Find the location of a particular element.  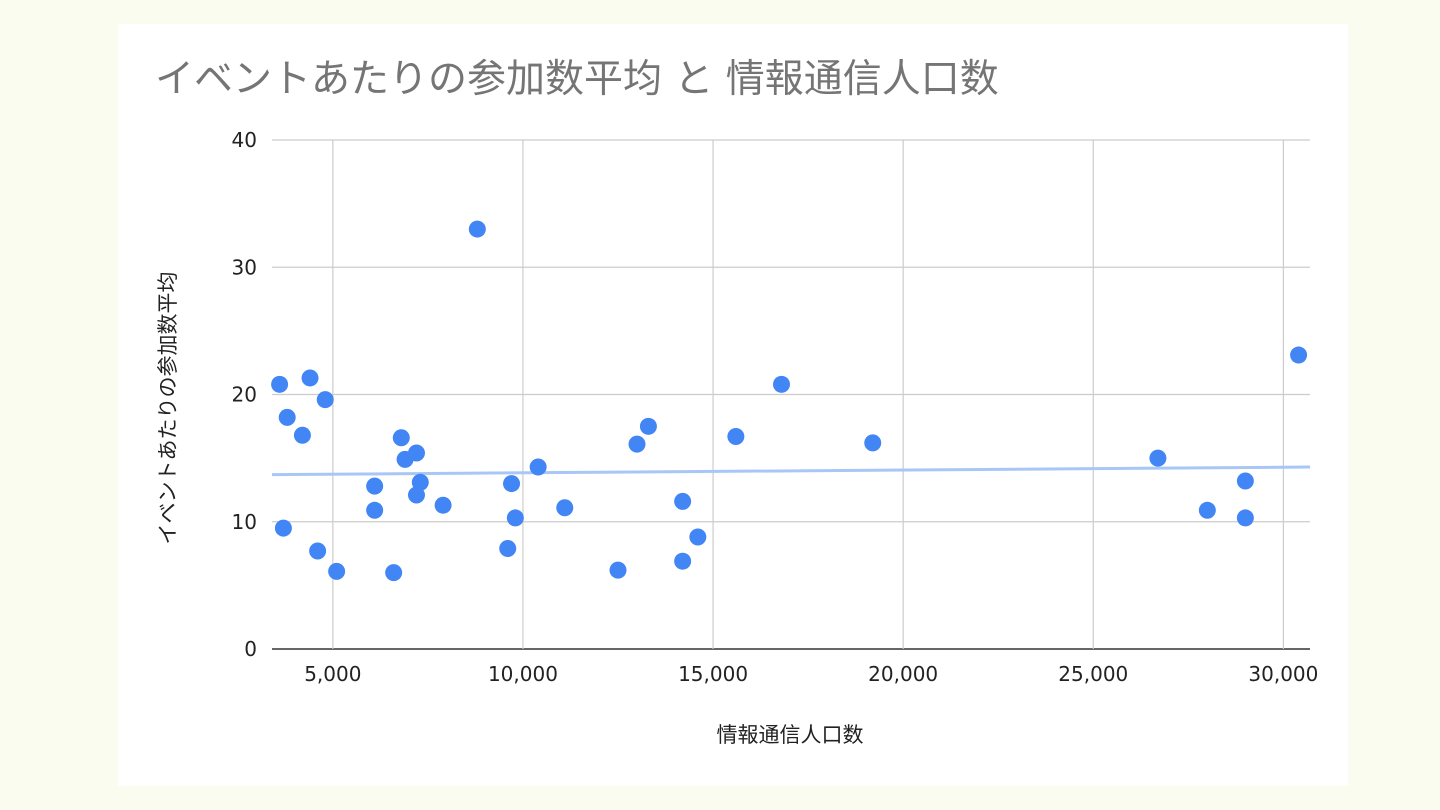

trendline-layer is located at coordinates (791, 471).